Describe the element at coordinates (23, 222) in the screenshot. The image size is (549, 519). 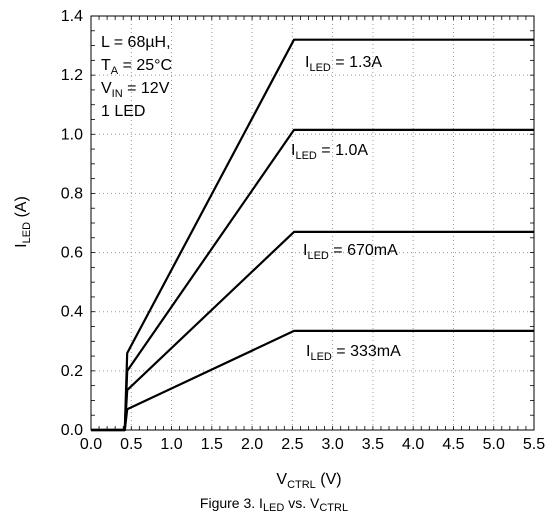
I see `y-axis-label: ILED (A)` at that location.